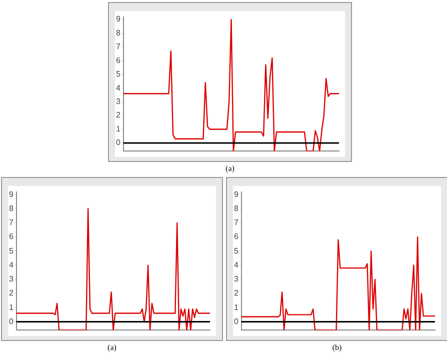 The width and height of the screenshot is (447, 357). Describe the element at coordinates (337, 347) in the screenshot. I see `text: (b)` at that location.